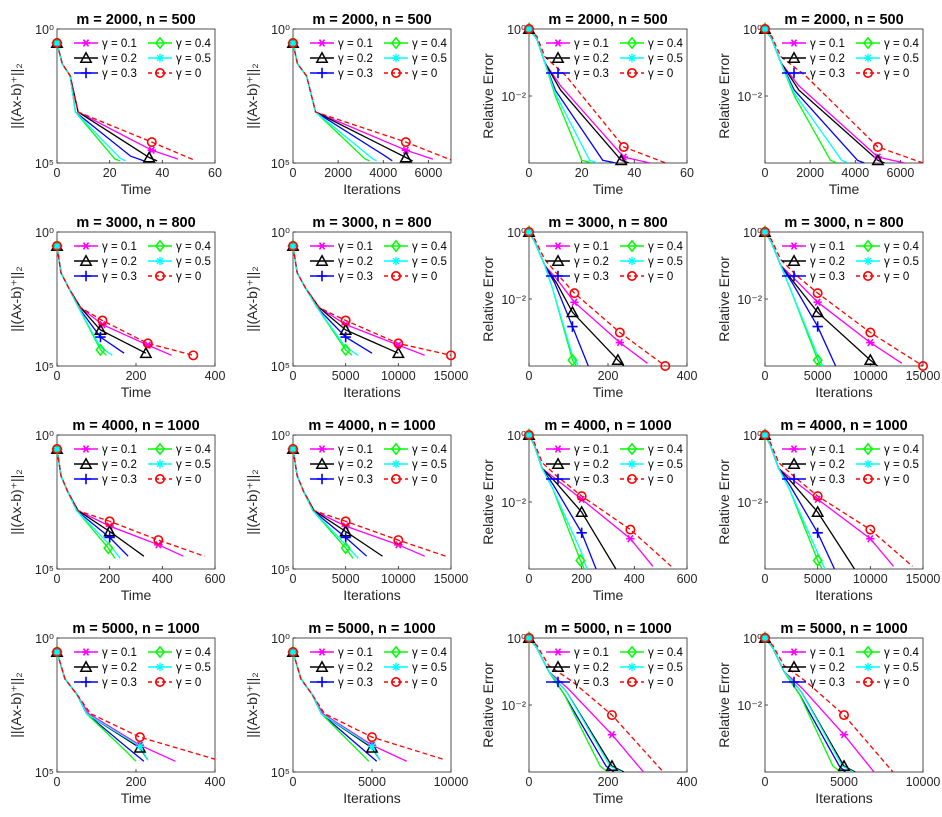  What do you see at coordinates (591, 668) in the screenshot?
I see `legend-label: γ = 0.2` at bounding box center [591, 668].